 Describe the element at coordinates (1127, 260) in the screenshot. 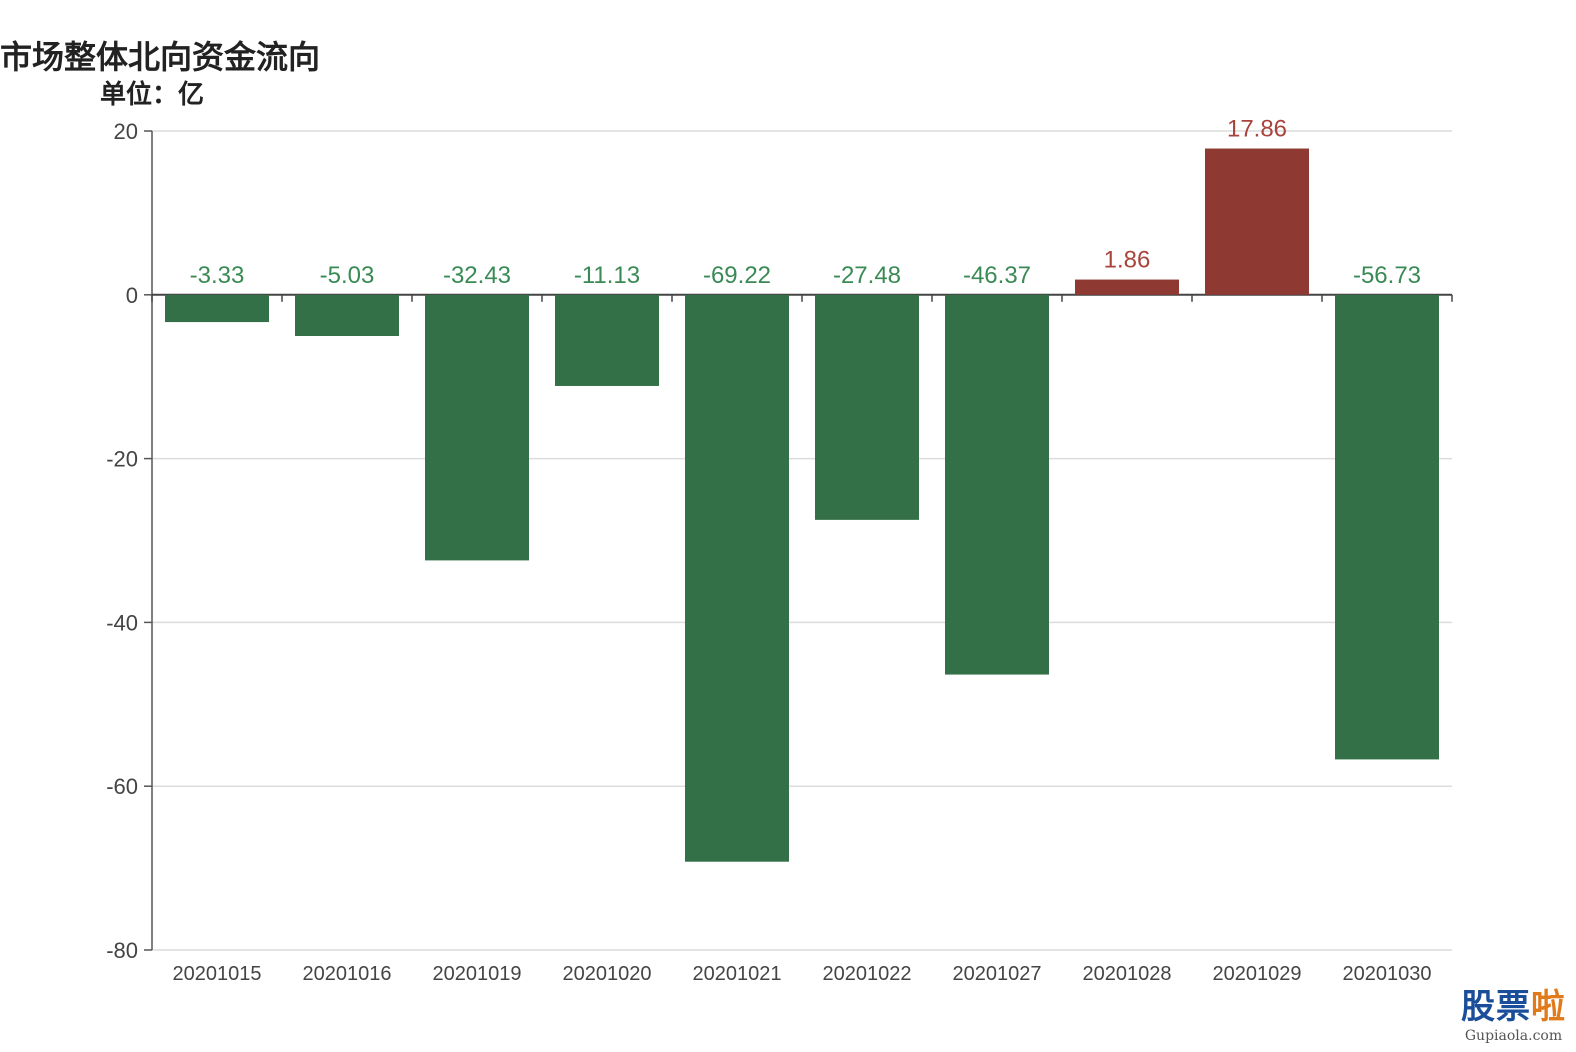

I see `data-label-20201028: 1.86` at that location.